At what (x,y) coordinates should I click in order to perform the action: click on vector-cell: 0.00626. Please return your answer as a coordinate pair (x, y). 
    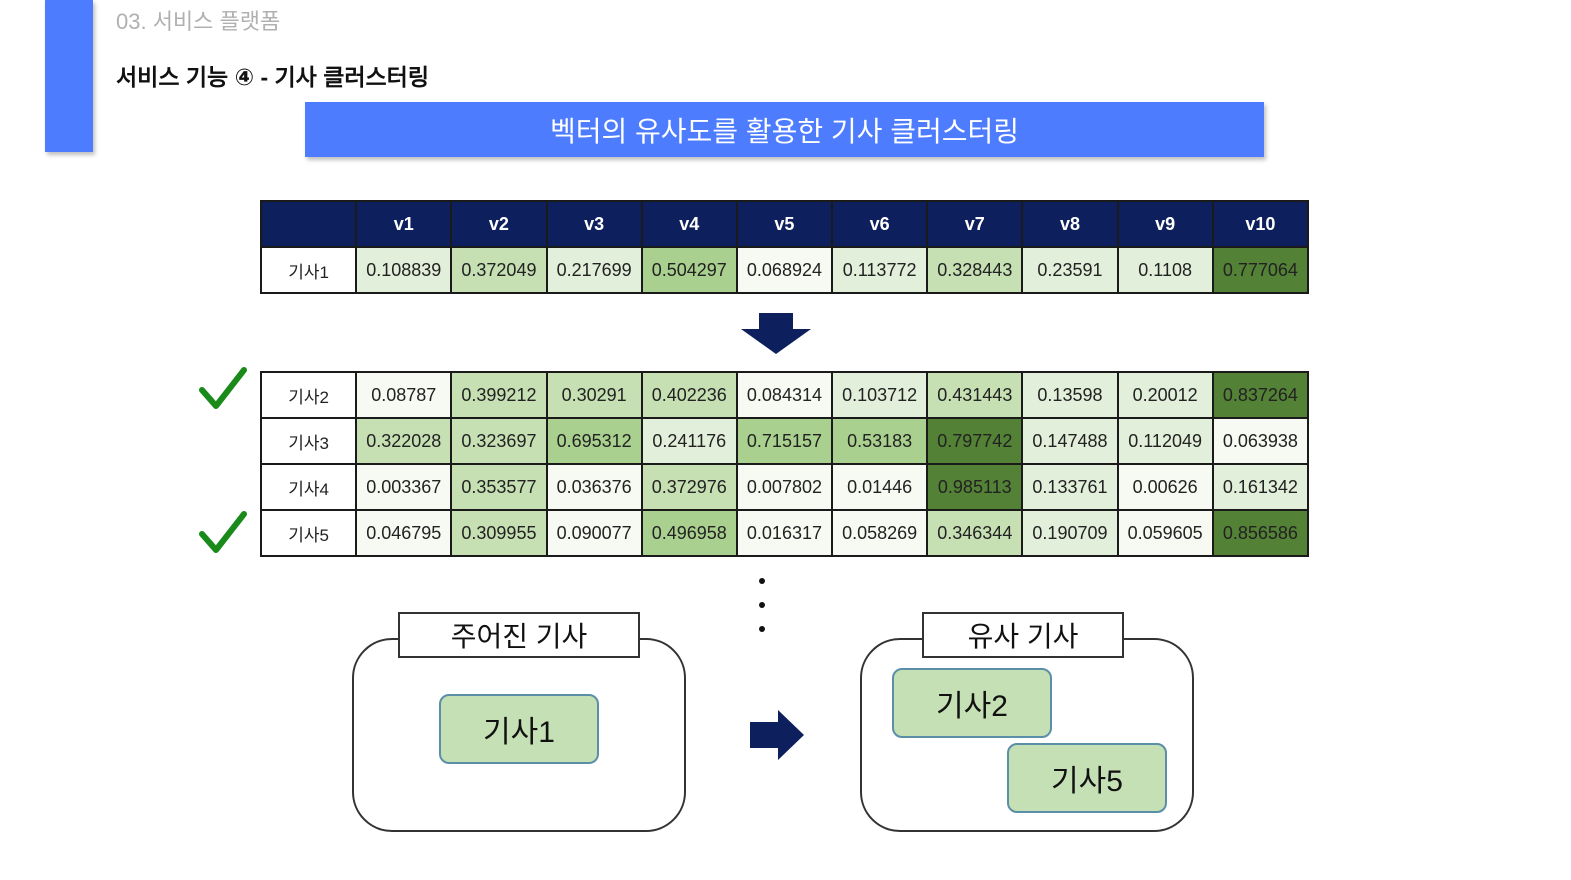
    Looking at the image, I should click on (1165, 487).